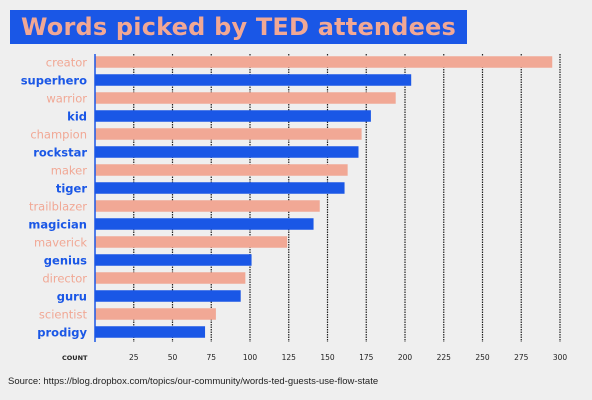 This screenshot has width=592, height=400. I want to click on category-label: rockstar, so click(60, 153).